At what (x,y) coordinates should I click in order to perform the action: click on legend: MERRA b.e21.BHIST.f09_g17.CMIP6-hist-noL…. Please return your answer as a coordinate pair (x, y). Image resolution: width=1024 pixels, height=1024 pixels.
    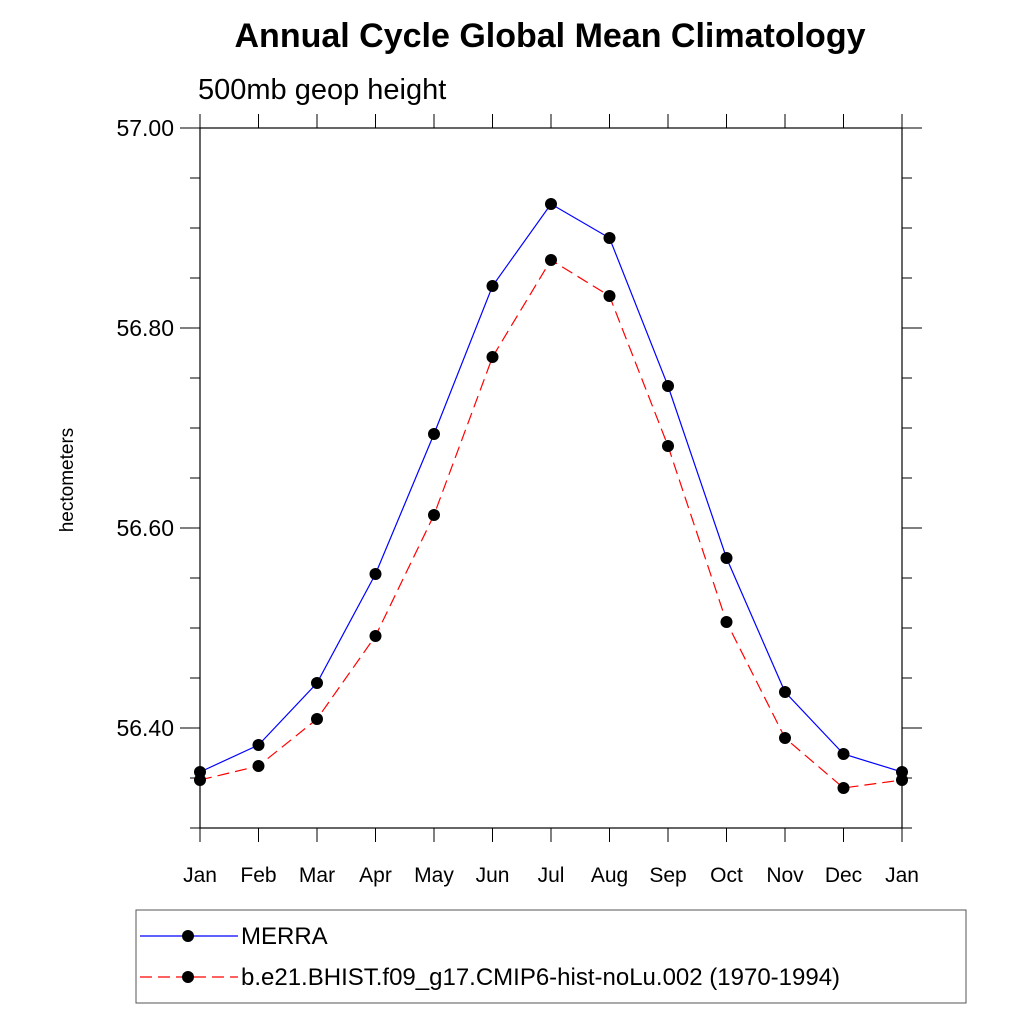
    Looking at the image, I should click on (551, 956).